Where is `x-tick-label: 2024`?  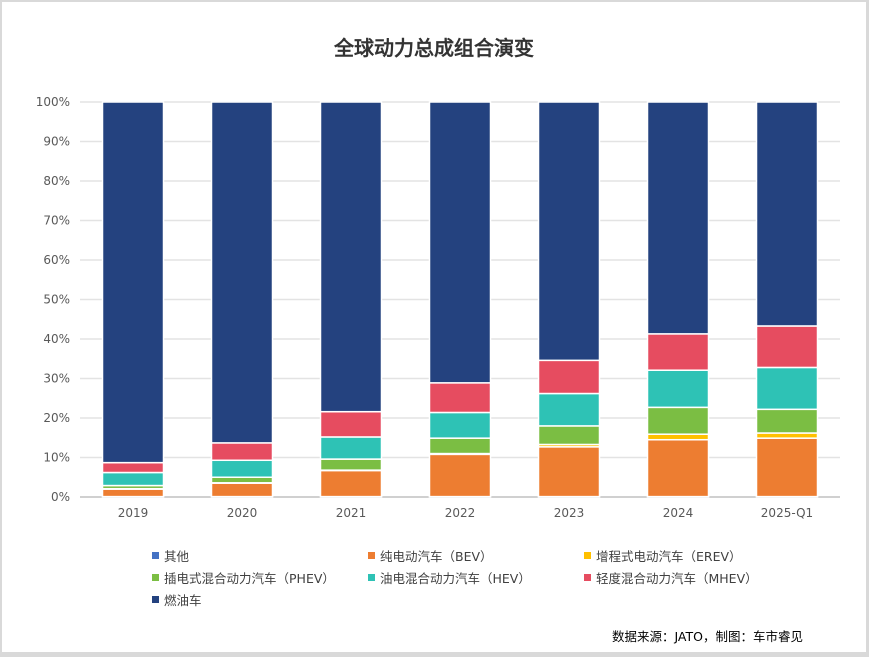
x-tick-label: 2024 is located at coordinates (678, 513).